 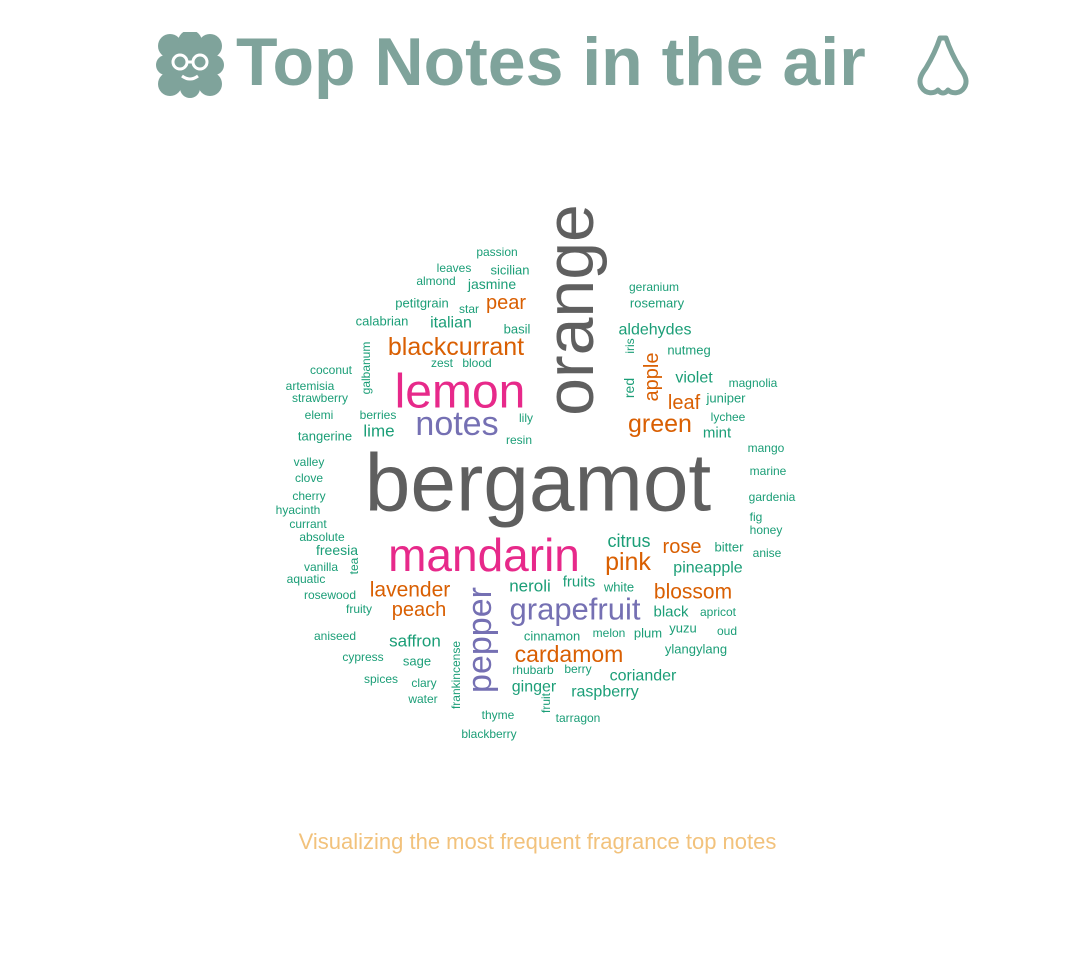 I want to click on word-citrus: citrus, so click(x=628, y=541).